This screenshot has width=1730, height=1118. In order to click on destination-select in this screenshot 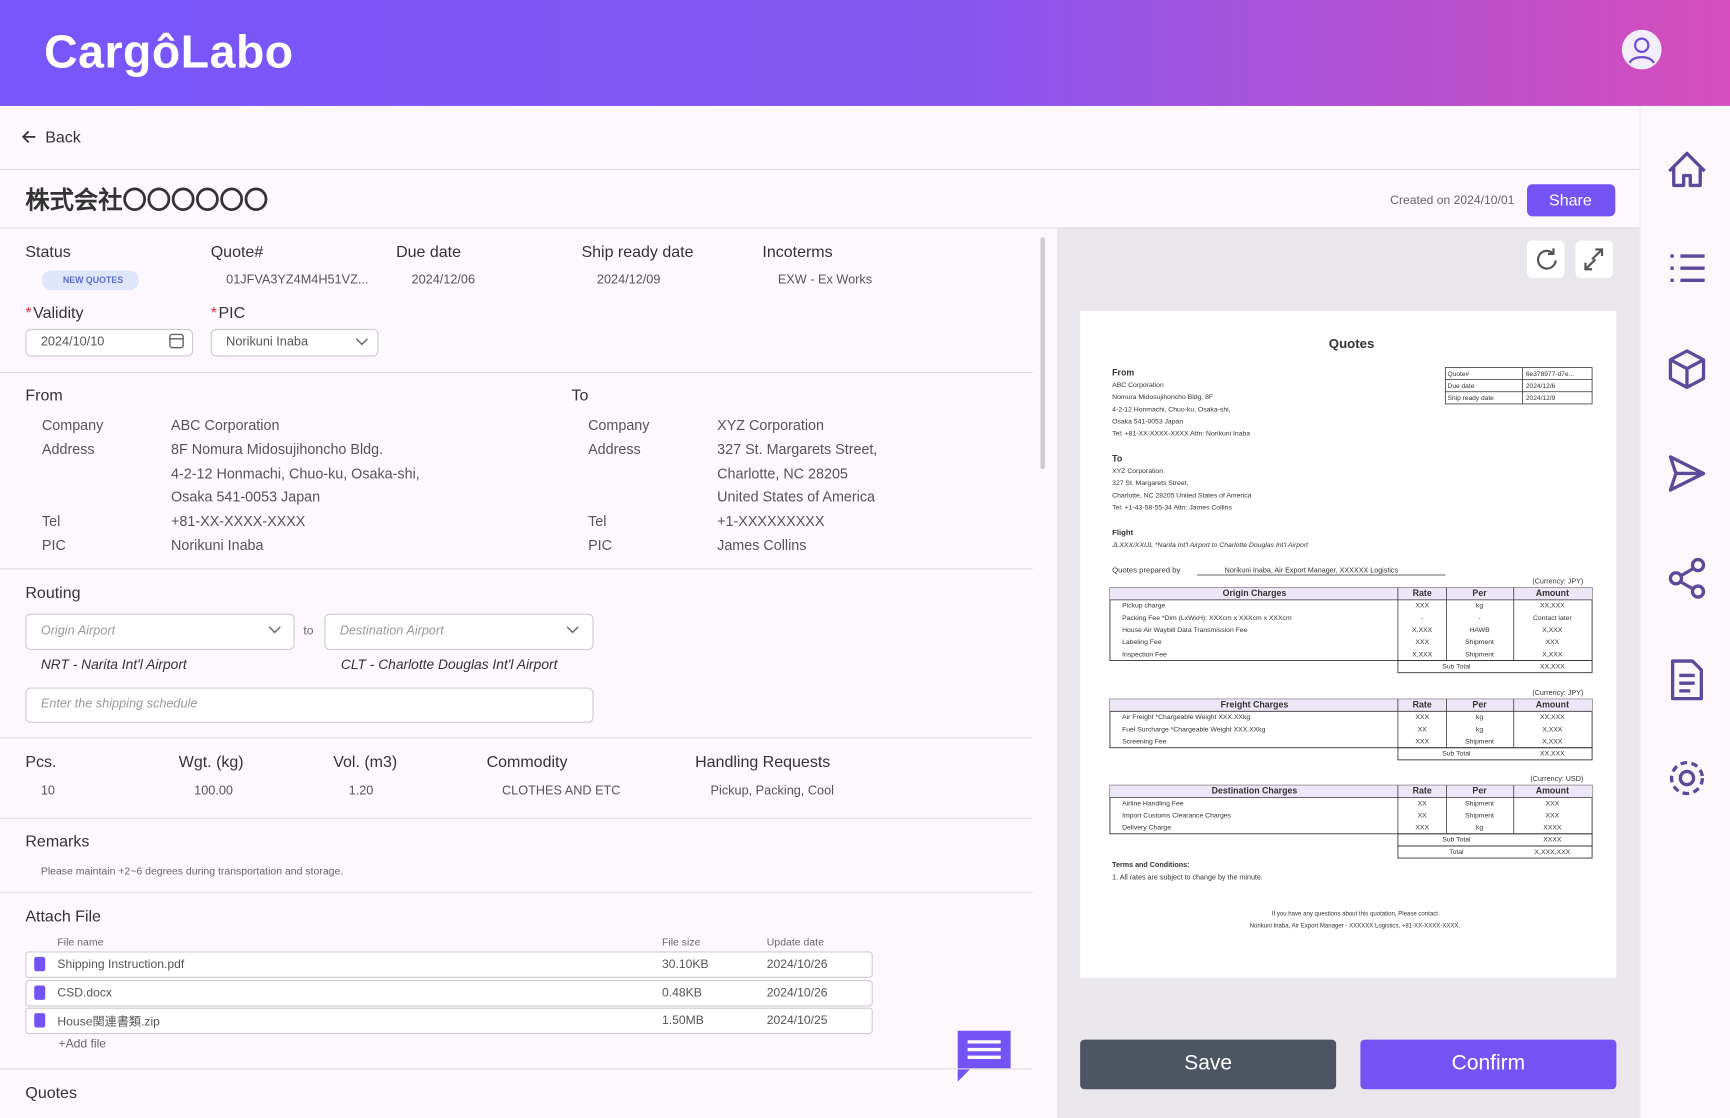, I will do `click(459, 632)`.